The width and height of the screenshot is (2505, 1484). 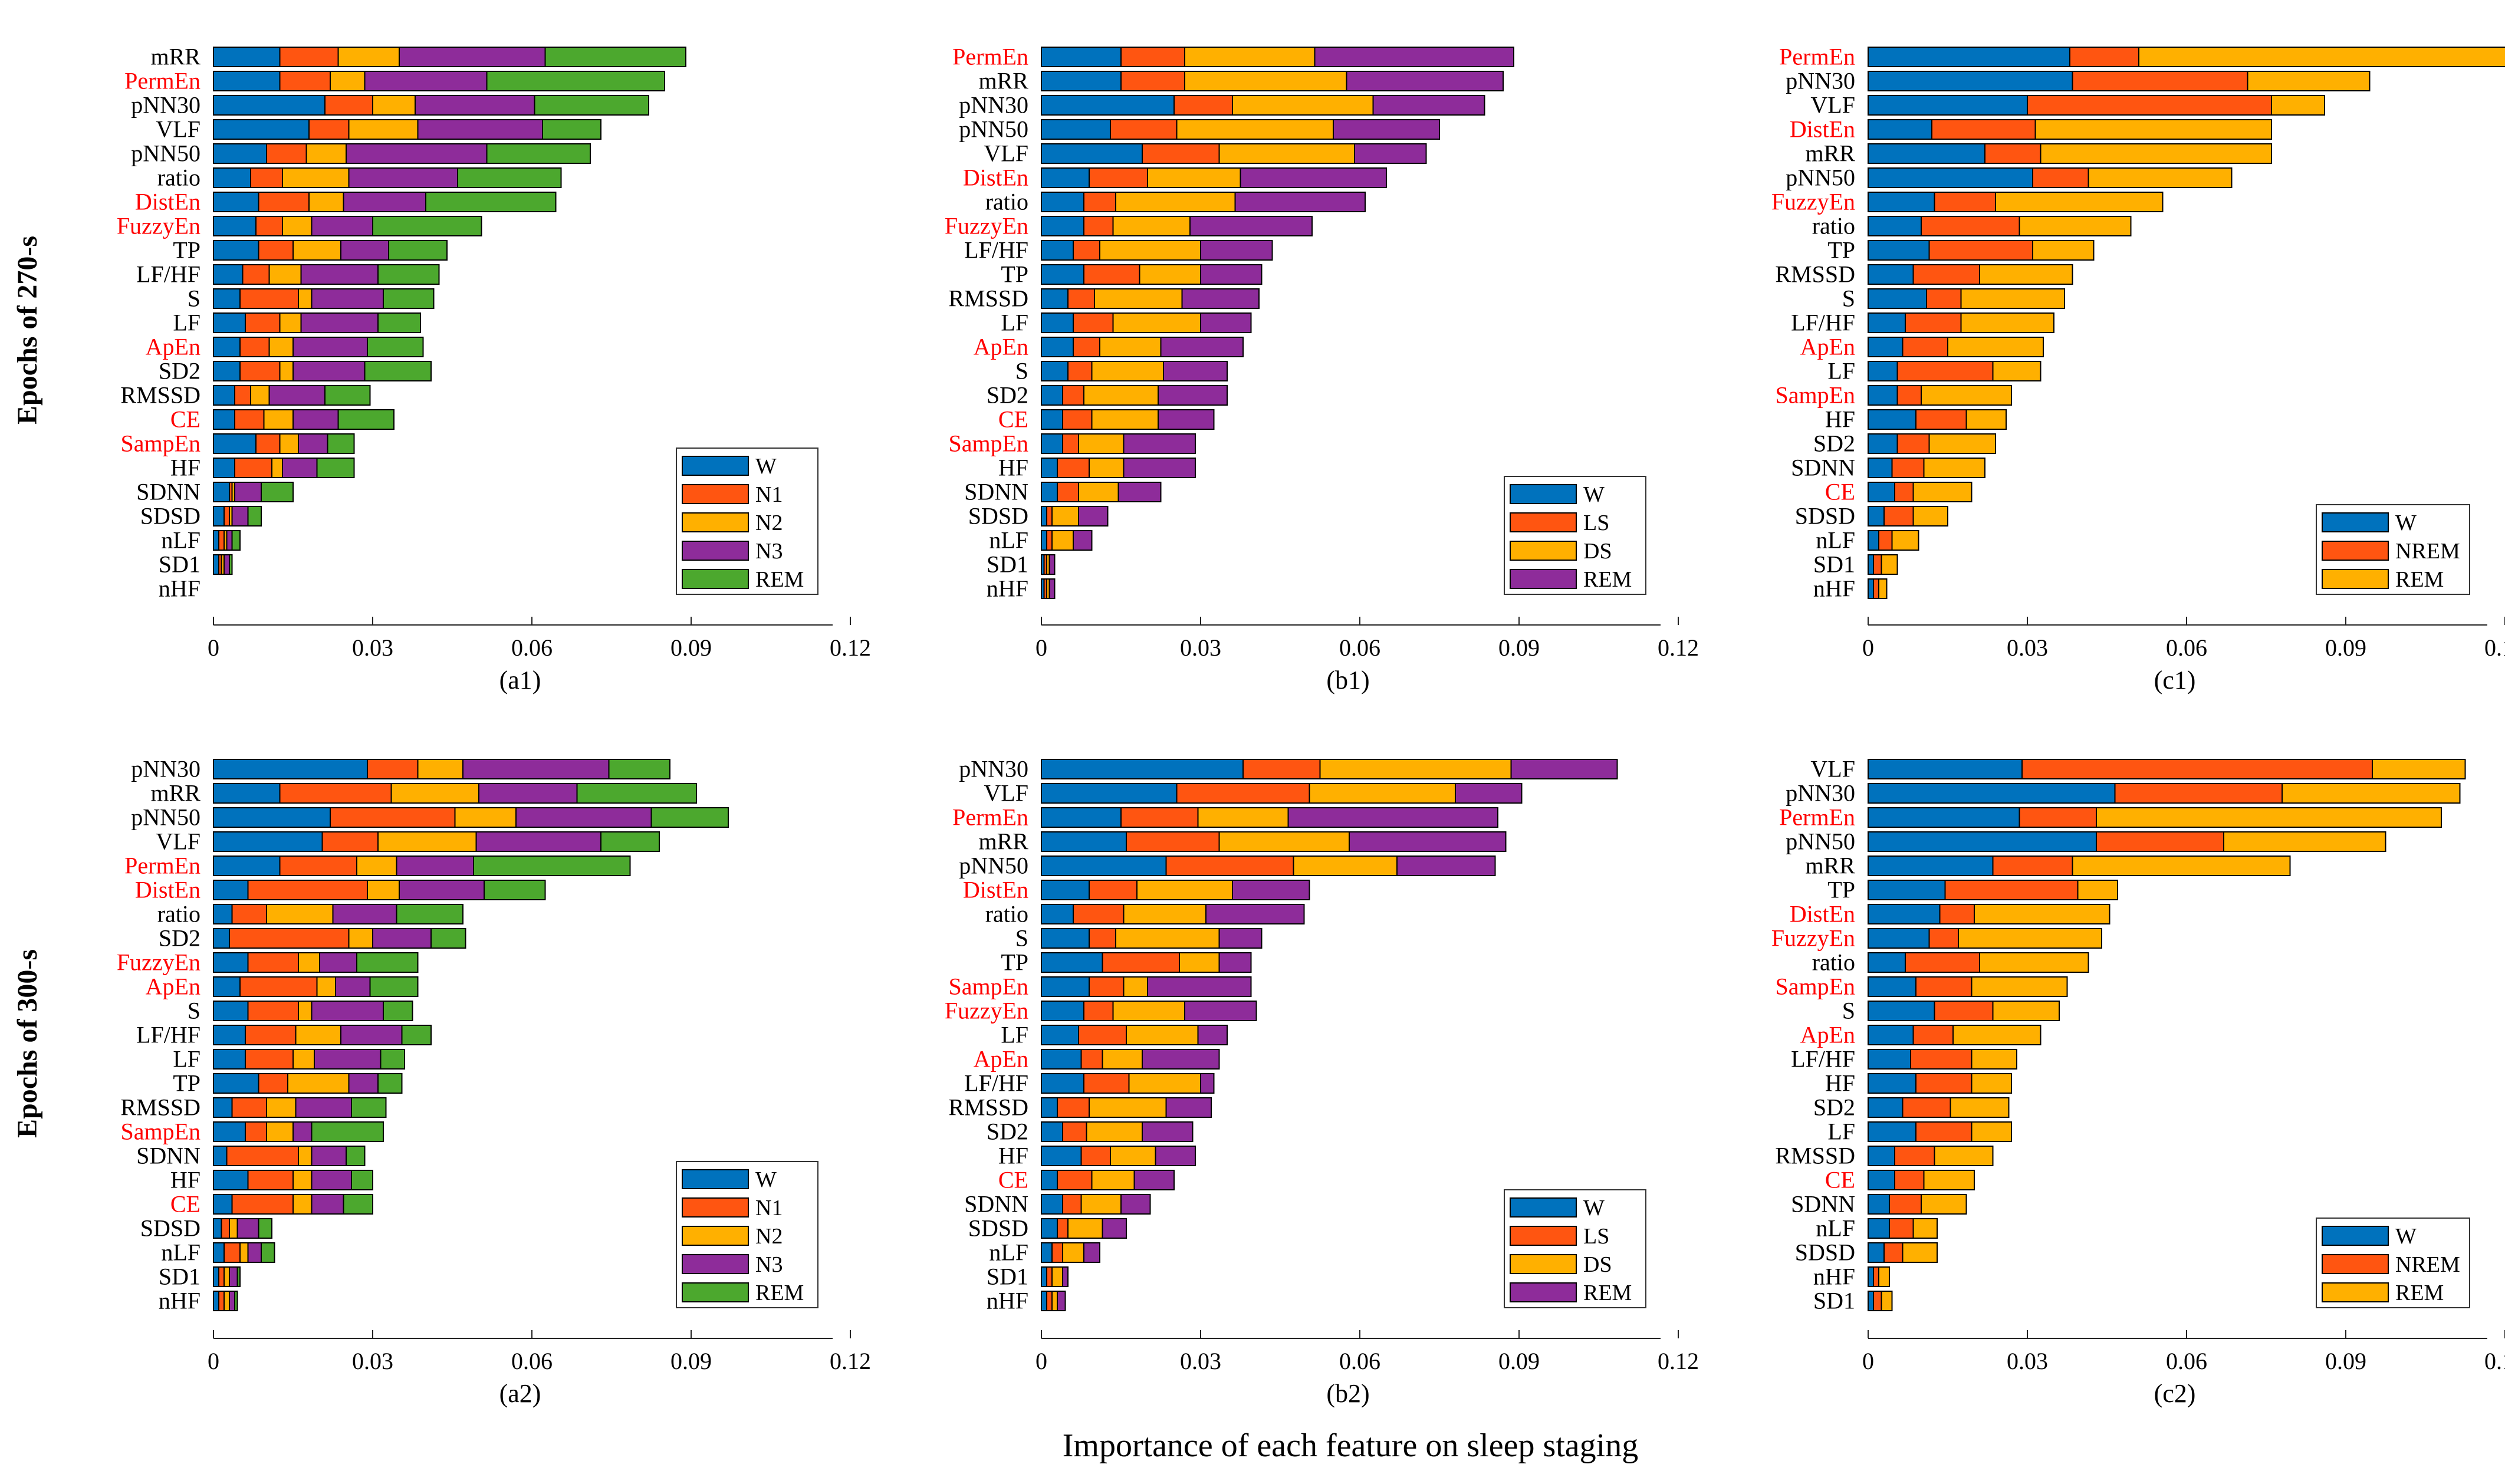 What do you see at coordinates (509, 177) in the screenshot?
I see `bar-a1-5-rem` at bounding box center [509, 177].